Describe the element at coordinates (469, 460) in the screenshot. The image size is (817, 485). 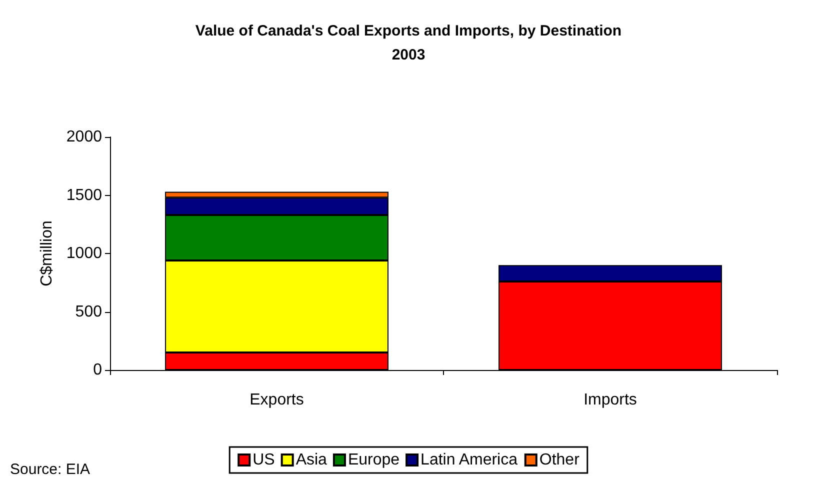
I see `legend-label: Latin America` at that location.